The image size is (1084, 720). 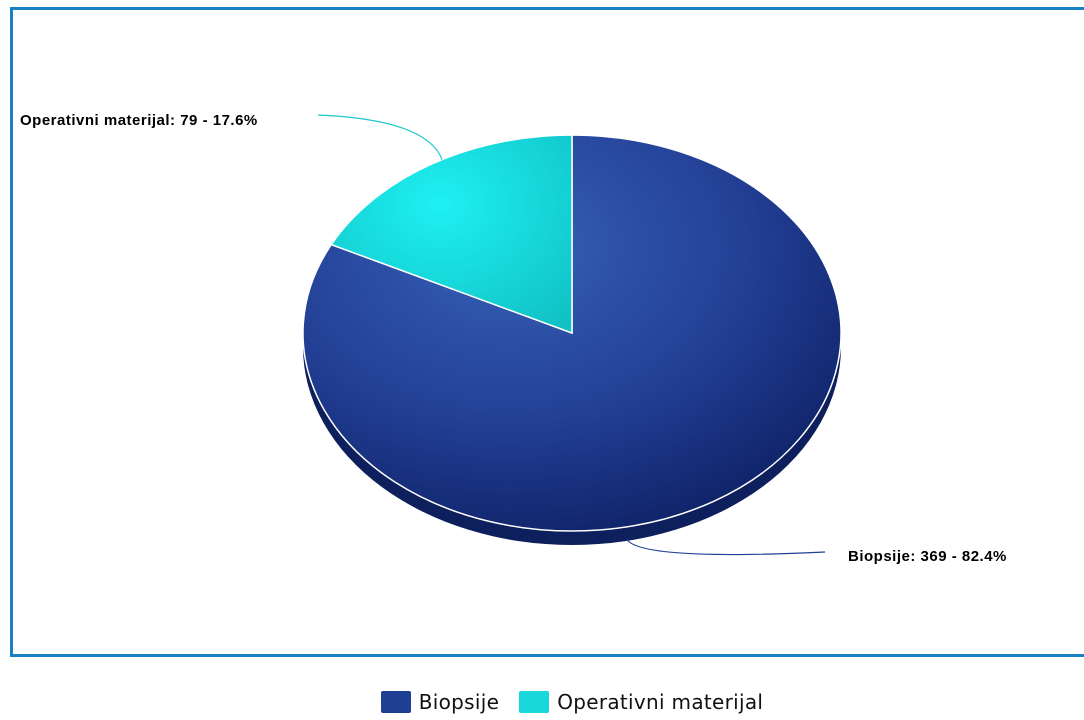 What do you see at coordinates (451, 234) in the screenshot?
I see `pie-slice-operativni-materijal` at bounding box center [451, 234].